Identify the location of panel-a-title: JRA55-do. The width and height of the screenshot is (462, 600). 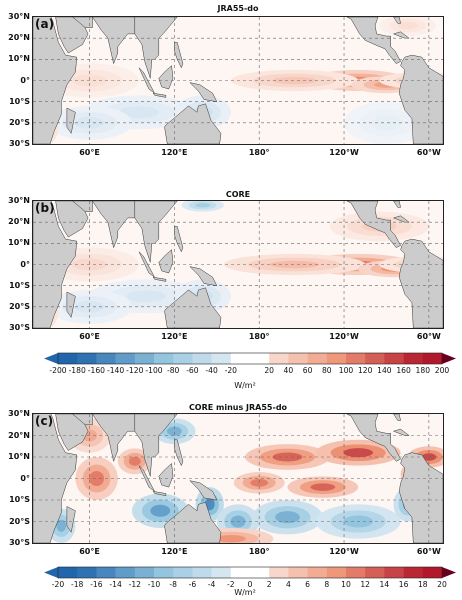
(238, 8).